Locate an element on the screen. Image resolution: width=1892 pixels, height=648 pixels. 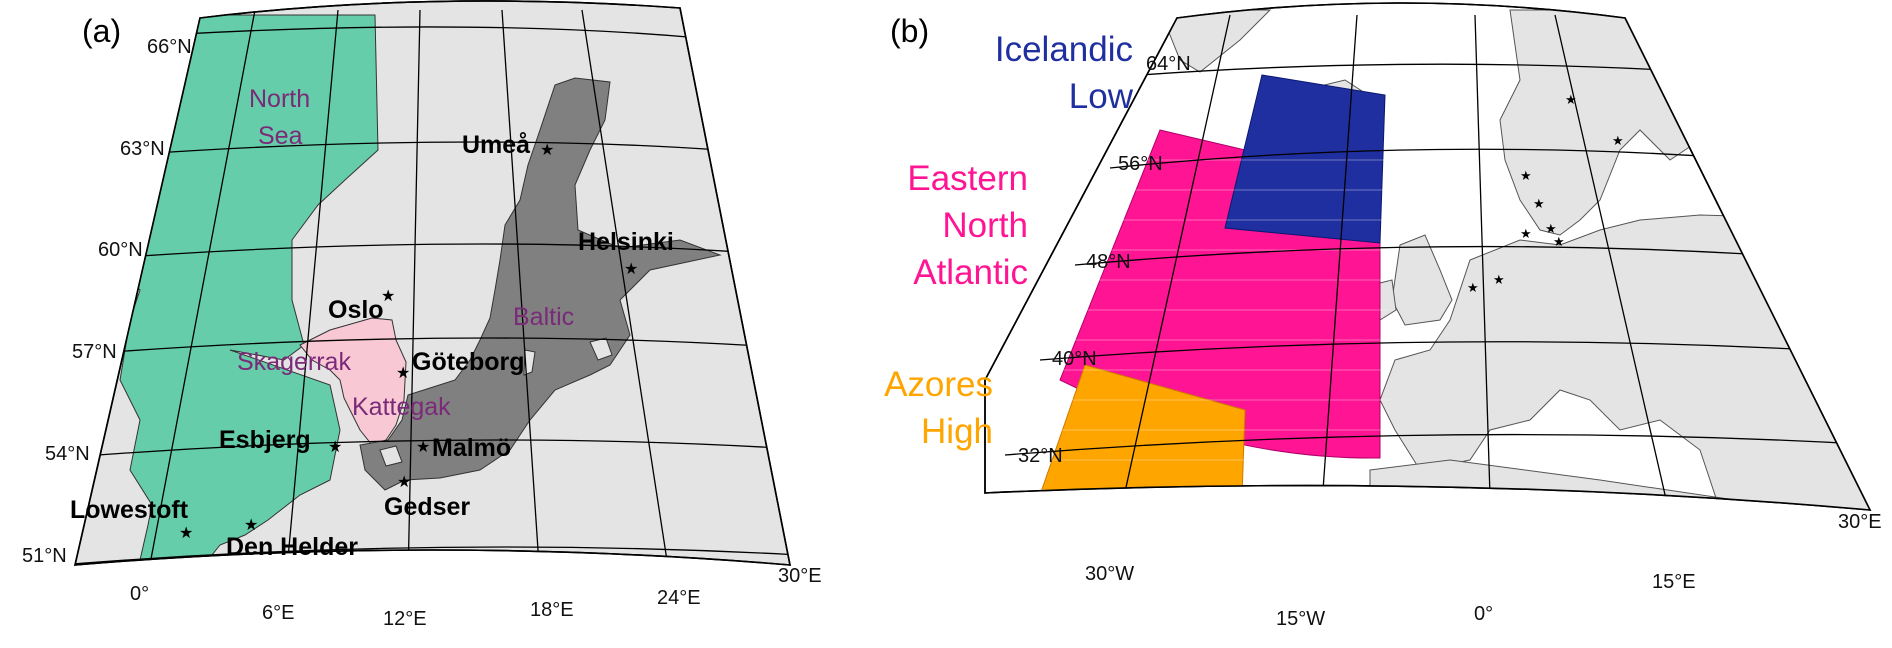
lon-label-15w: 15°W is located at coordinates (1300, 619).